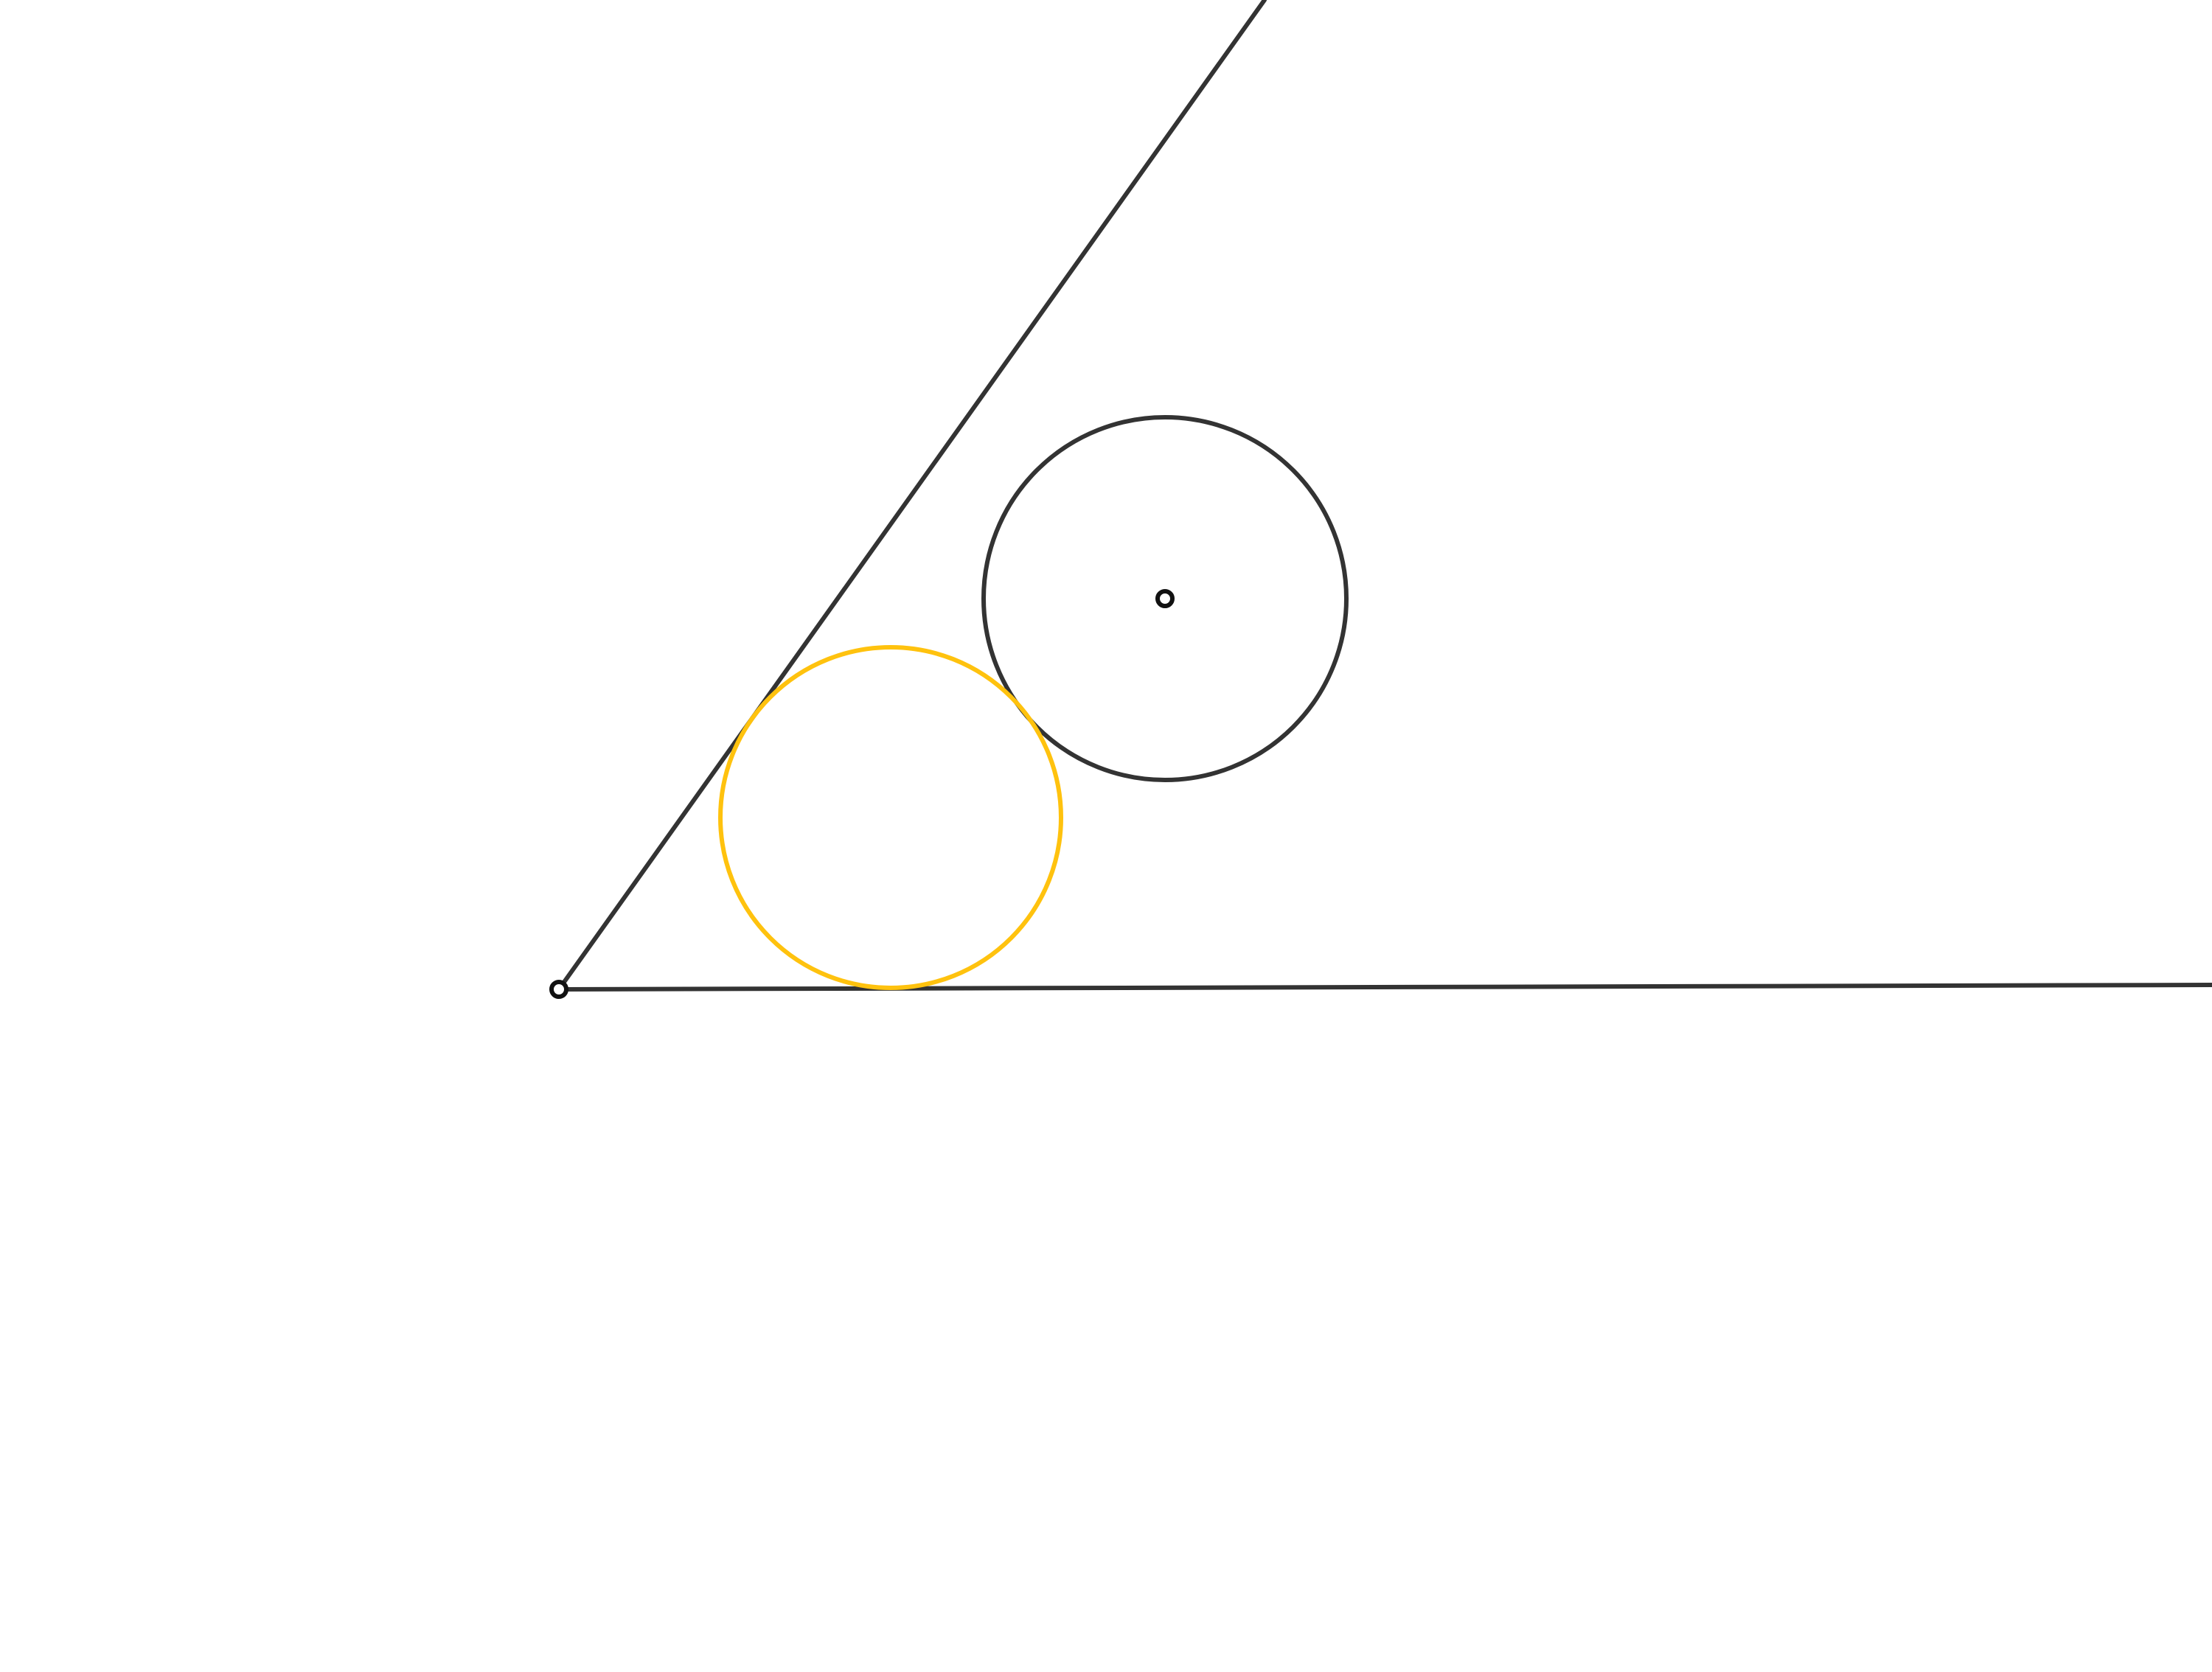 The image size is (2212, 1672). I want to click on given-circle, so click(1165, 598).